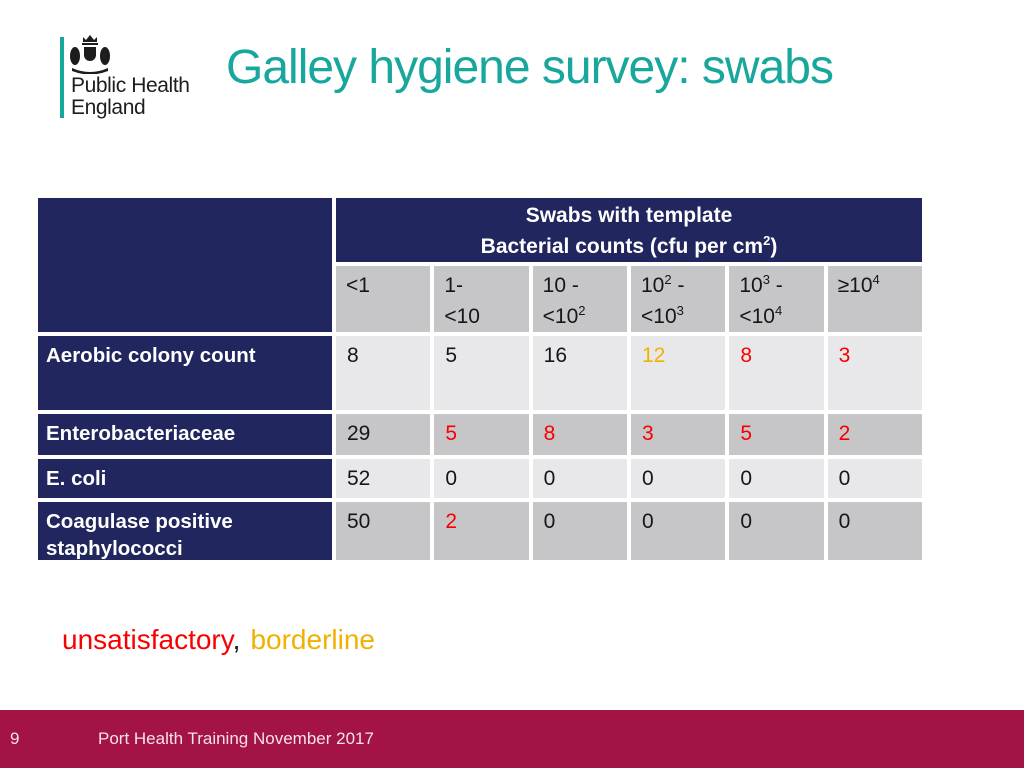  What do you see at coordinates (108, 107) in the screenshot?
I see `logo-line-2: England` at bounding box center [108, 107].